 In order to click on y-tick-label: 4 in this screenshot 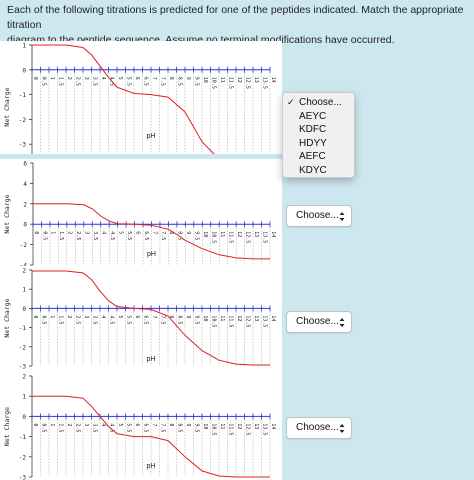, I will do `click(25, 184)`.